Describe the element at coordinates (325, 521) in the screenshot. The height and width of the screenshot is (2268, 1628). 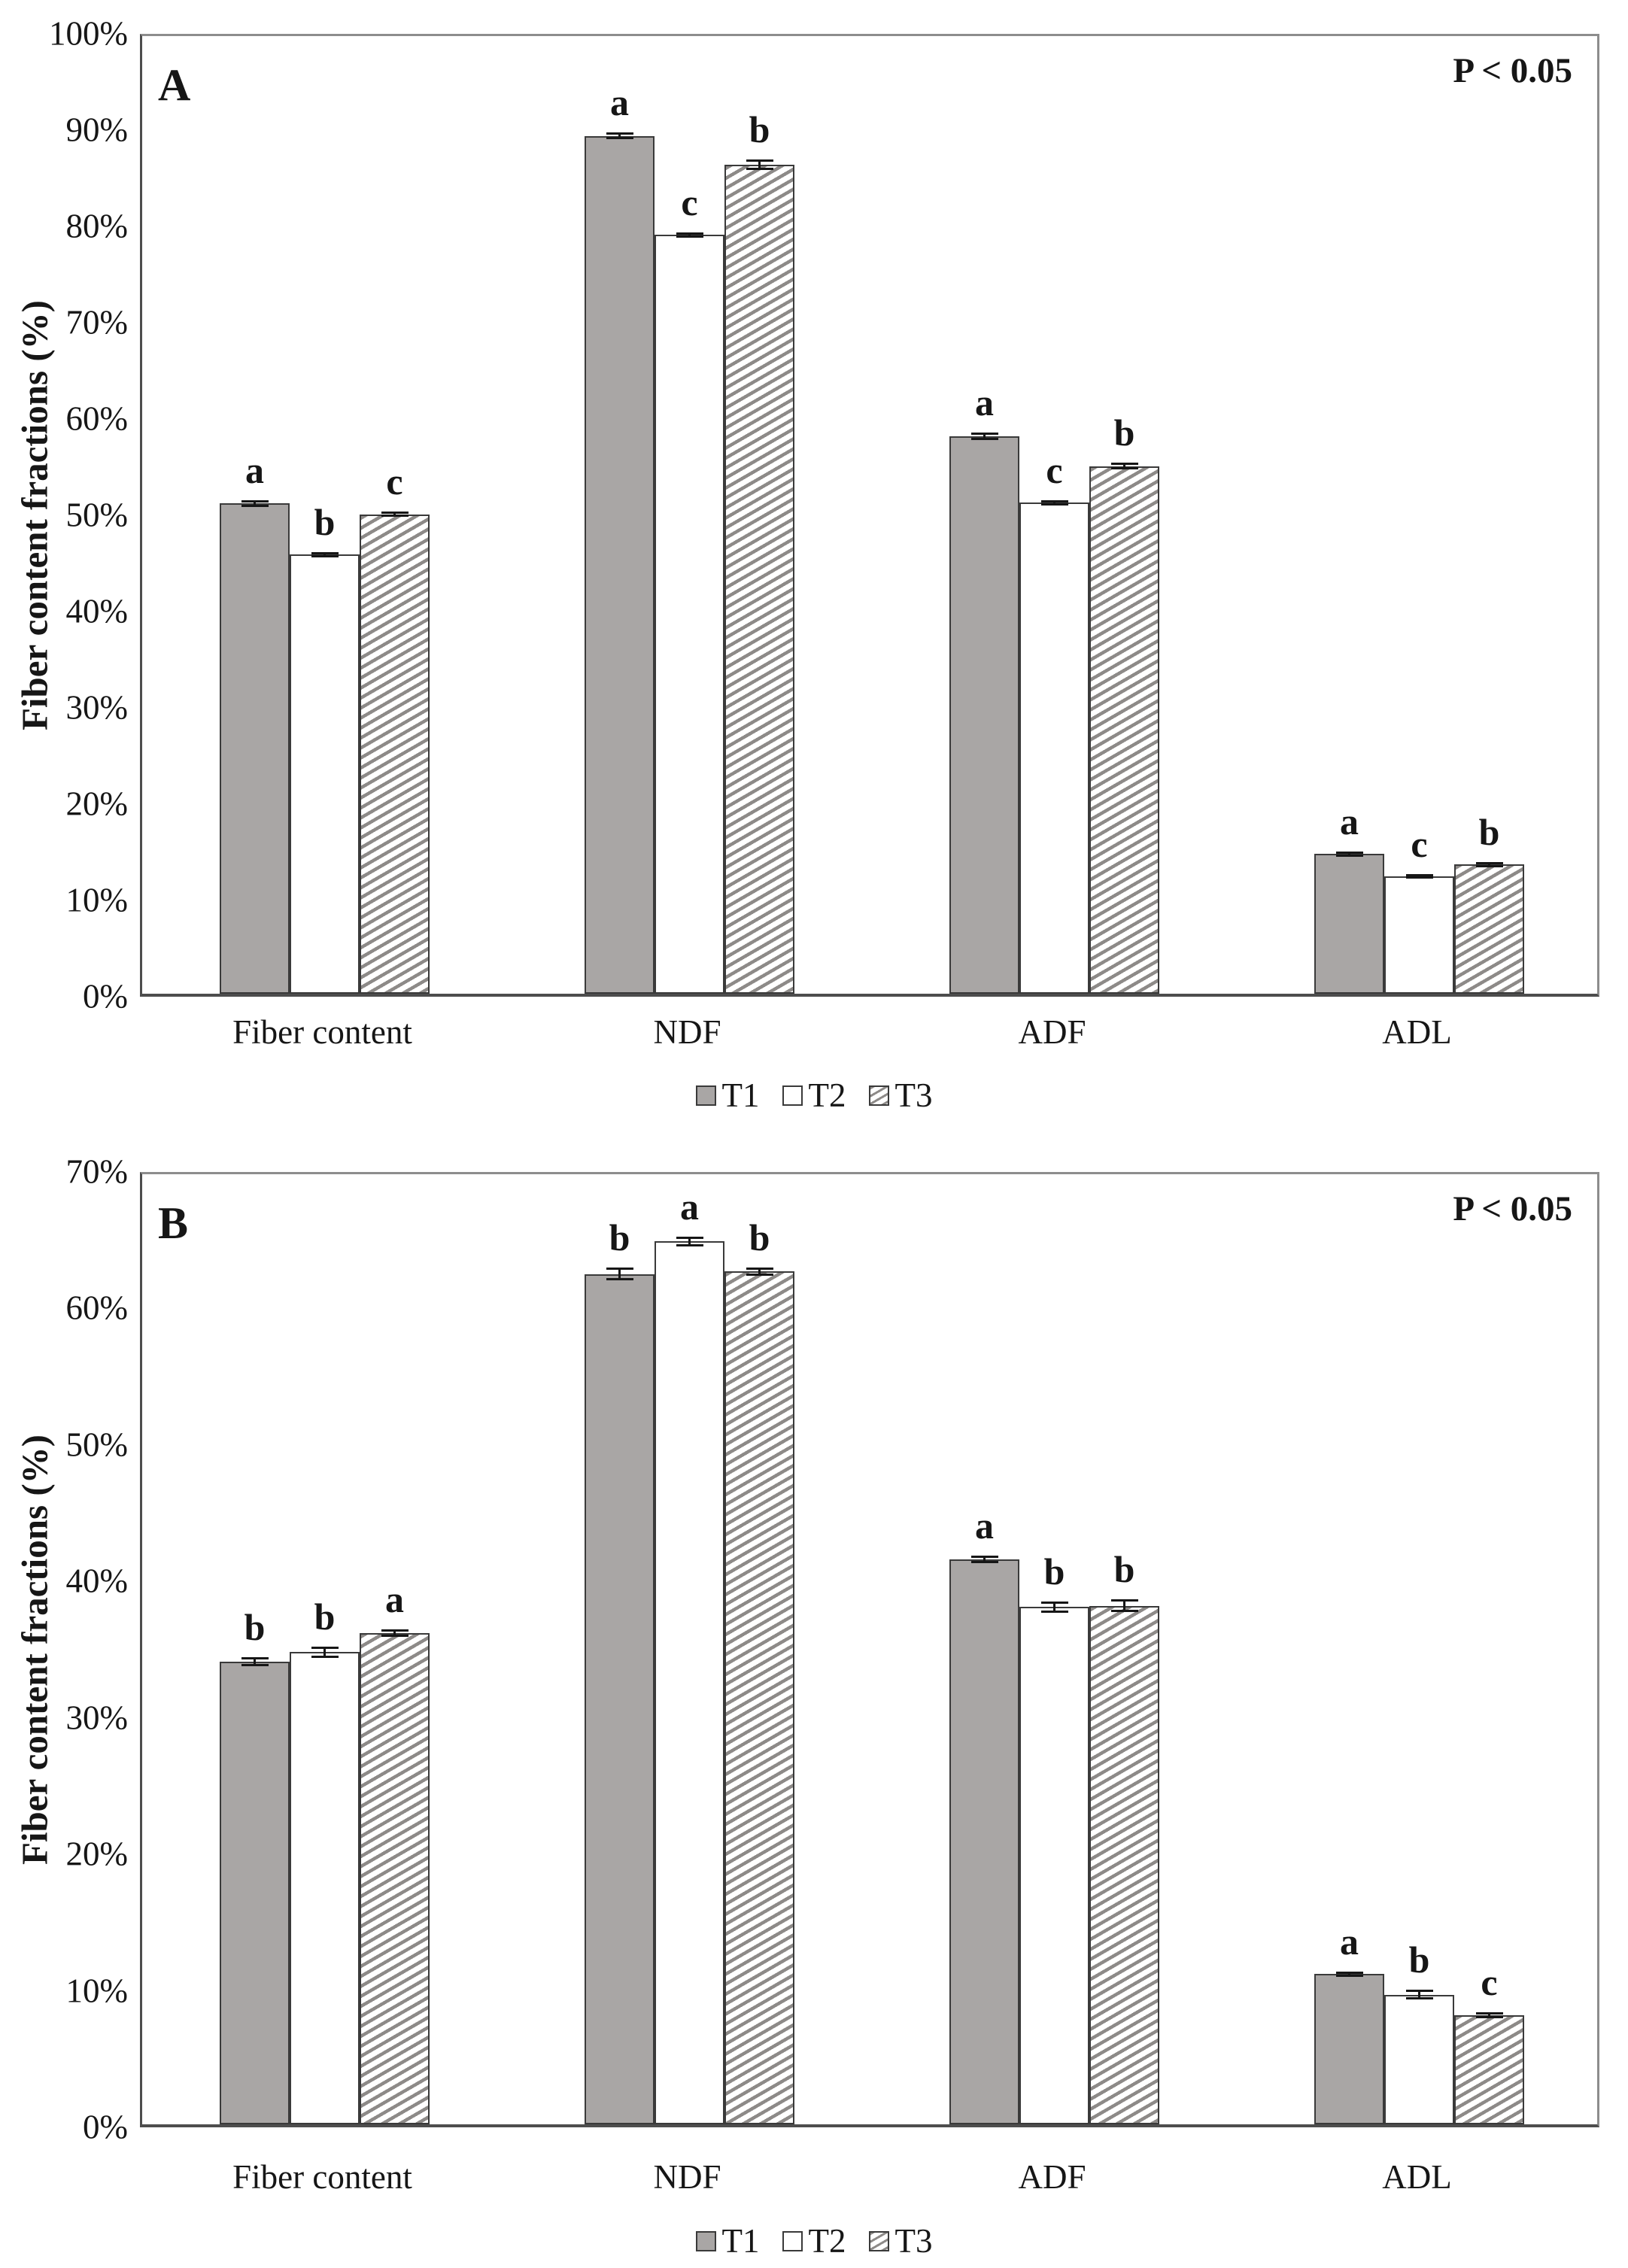
I see `sig-letter-t2-fiber-content: b` at that location.